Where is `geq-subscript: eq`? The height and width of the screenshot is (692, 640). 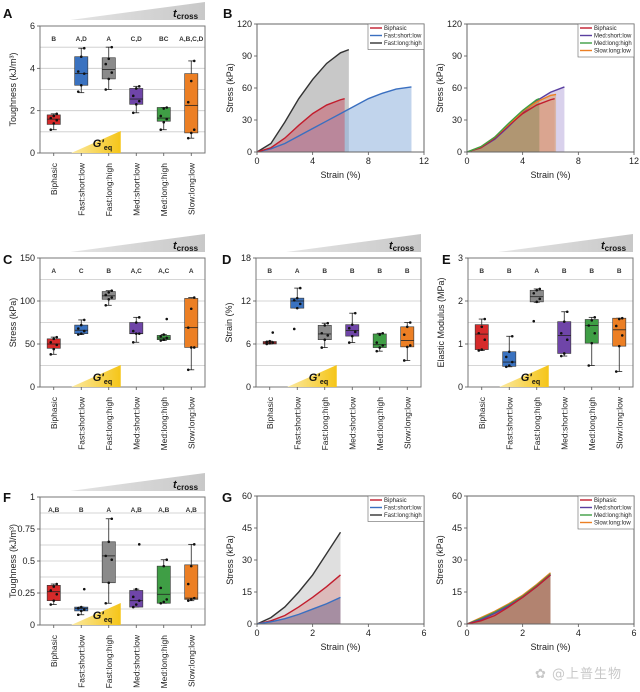 geq-subscript: eq is located at coordinates (108, 620).